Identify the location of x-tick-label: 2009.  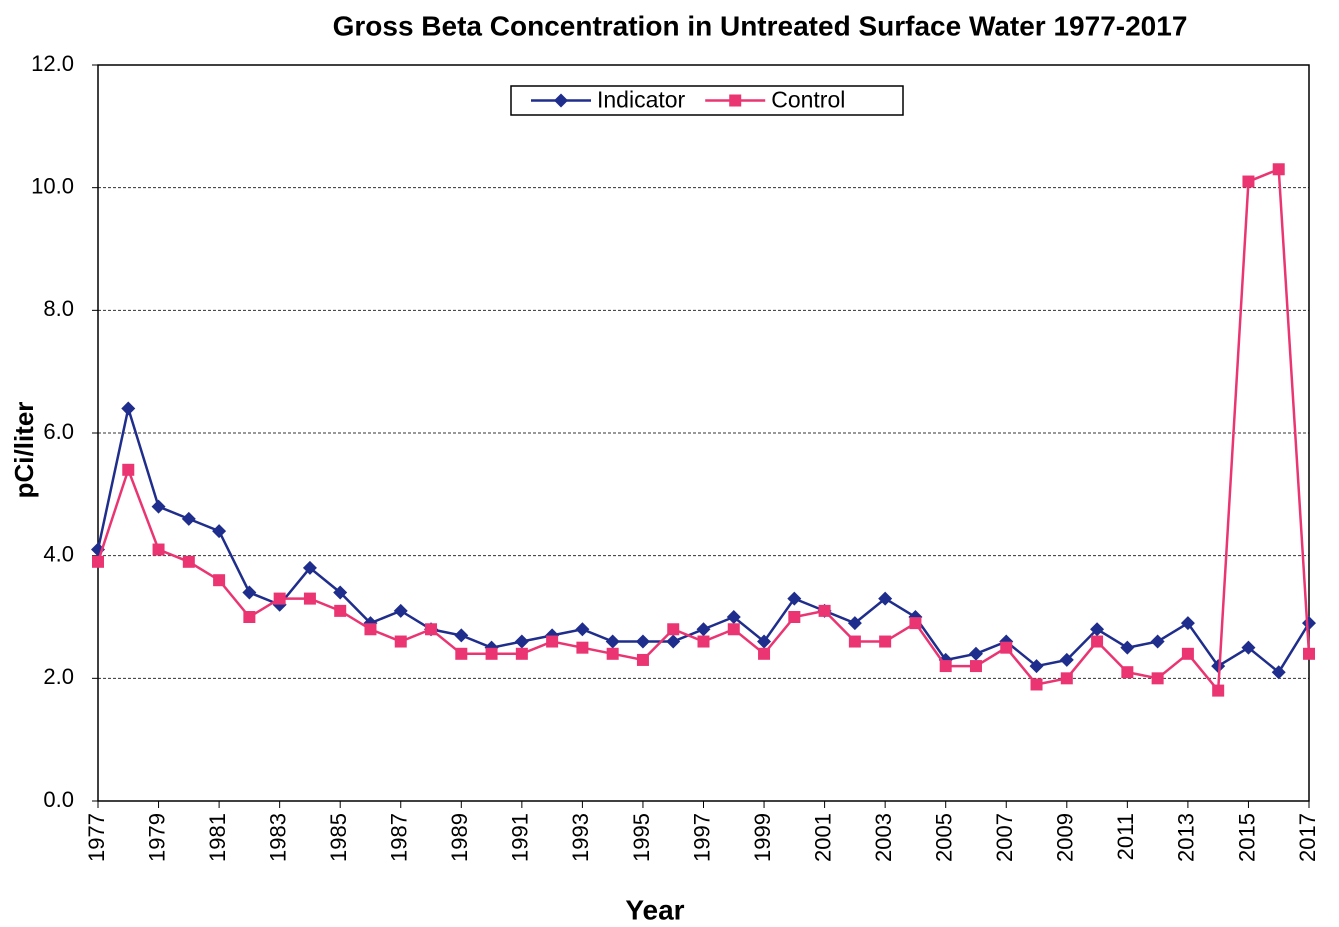
(1065, 837).